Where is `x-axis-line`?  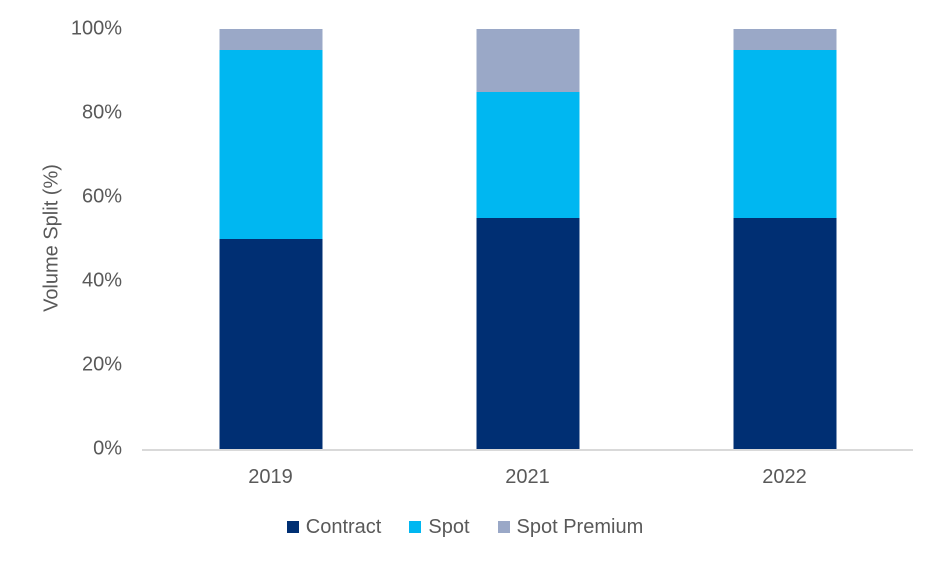 x-axis-line is located at coordinates (527, 450).